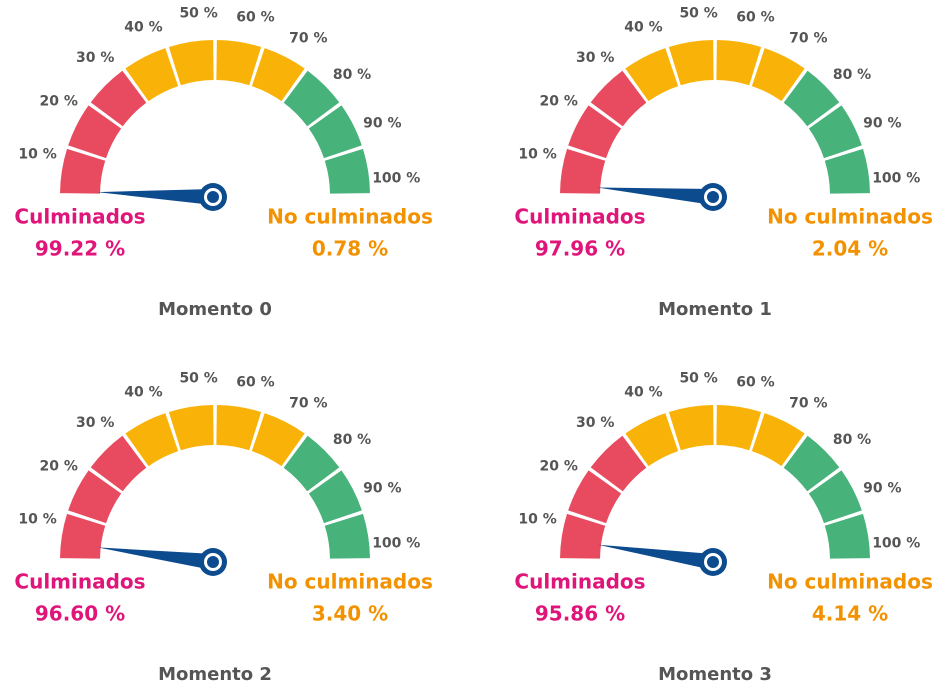 The image size is (947, 686). What do you see at coordinates (715, 309) in the screenshot?
I see `gauge-title: Momento 1` at bounding box center [715, 309].